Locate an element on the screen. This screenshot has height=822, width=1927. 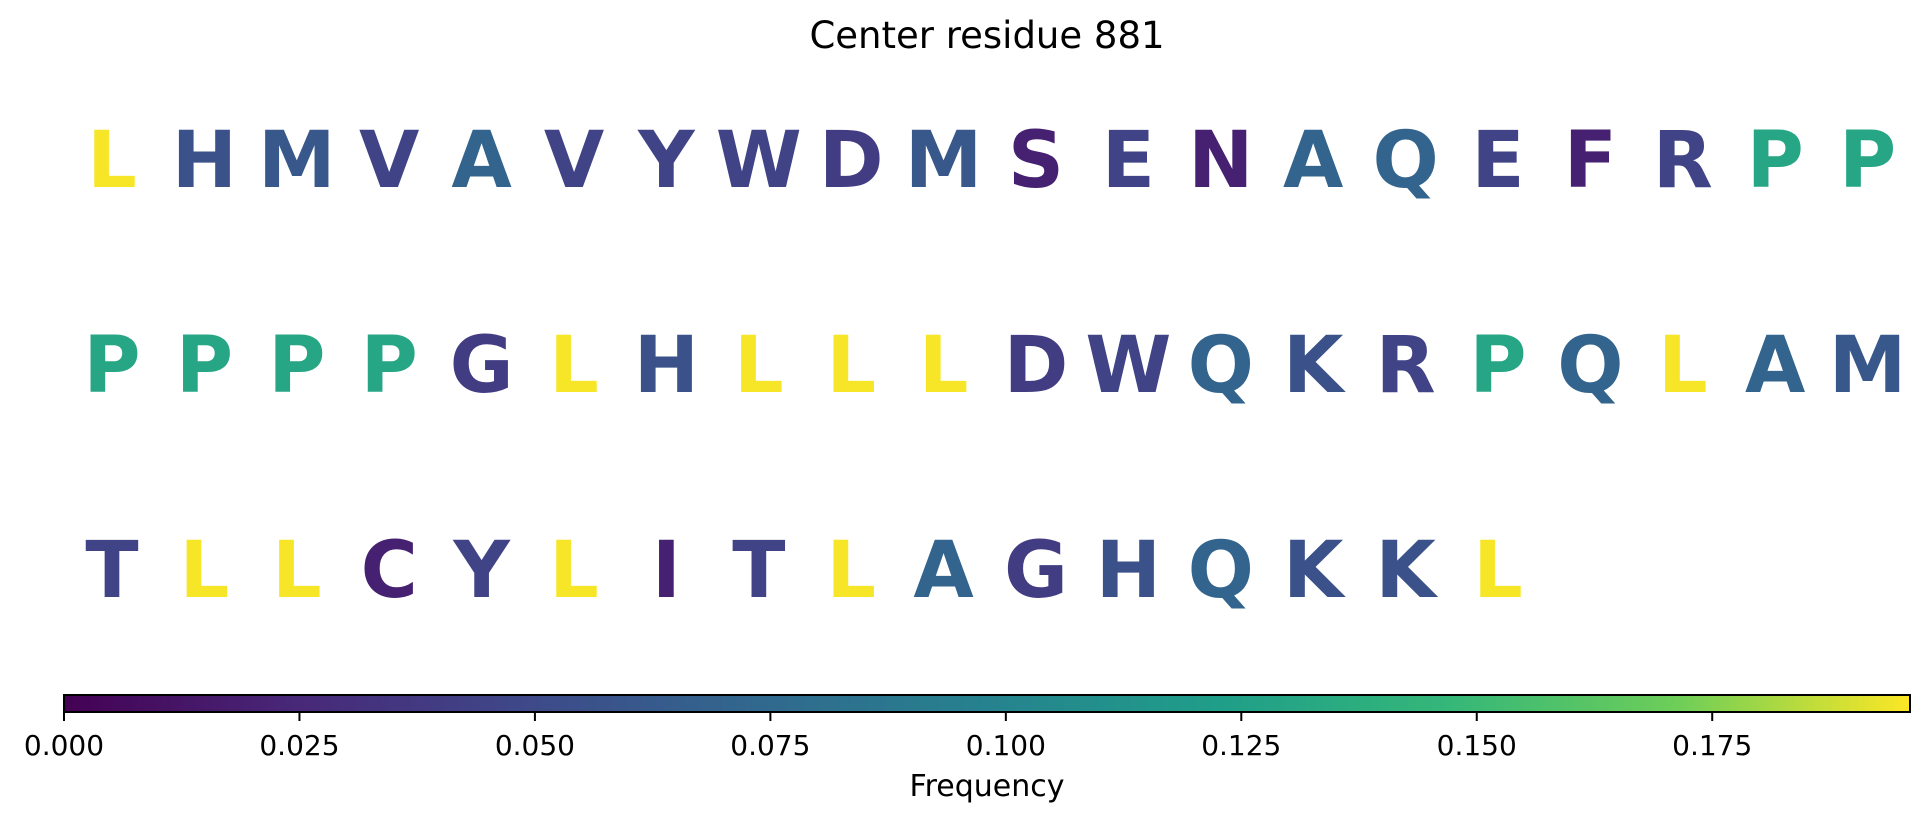
colorbar-label: Frequency is located at coordinates (987, 786).